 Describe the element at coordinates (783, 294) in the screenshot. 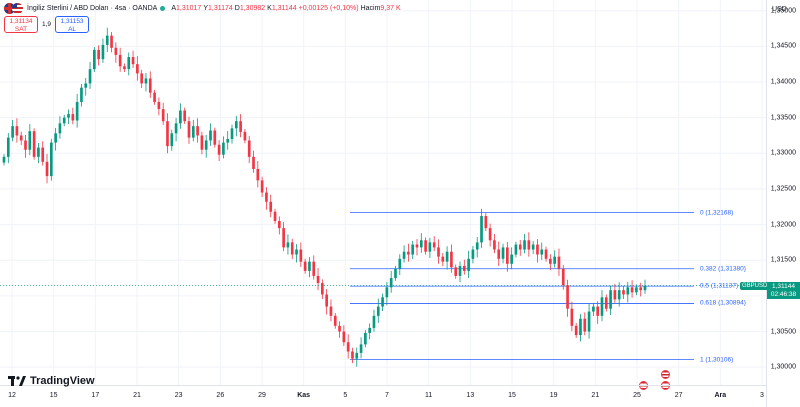

I see `bar-countdown: 02:46:38` at that location.